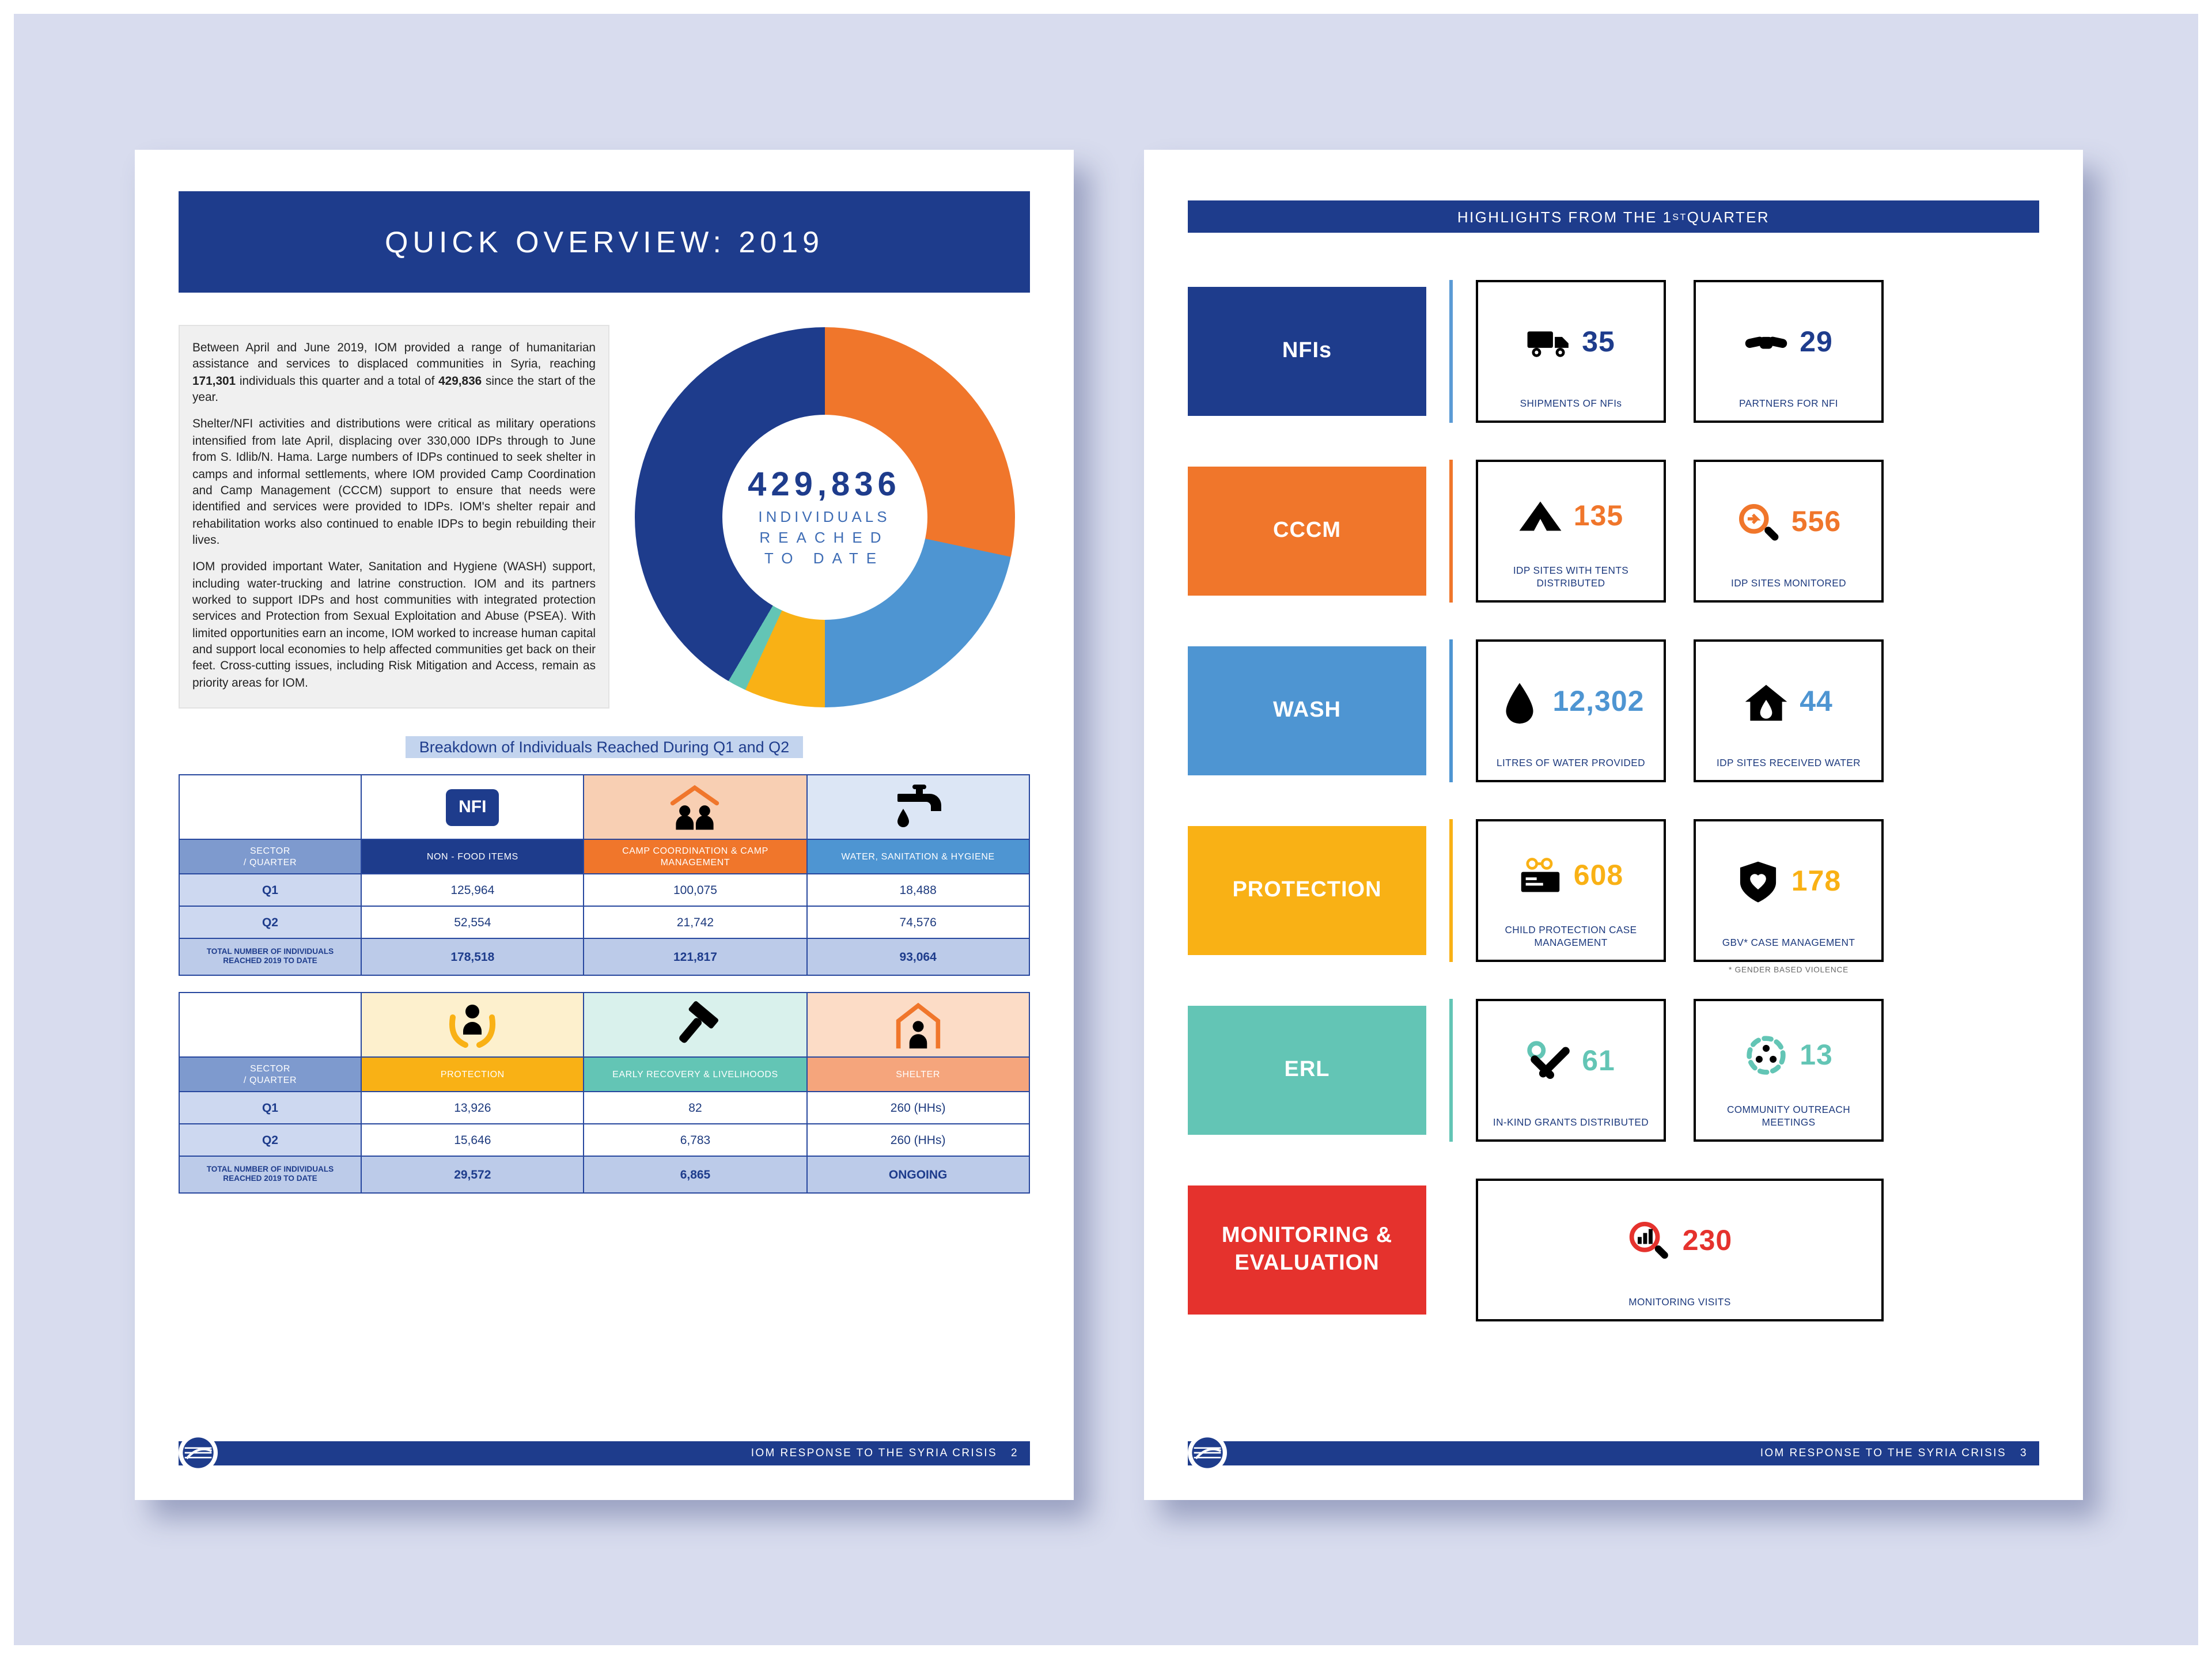 This screenshot has width=2212, height=1659. What do you see at coordinates (695, 857) in the screenshot?
I see `col-header-cccm: CAMP COORDINATION & CAMP MANAGEMENT` at bounding box center [695, 857].